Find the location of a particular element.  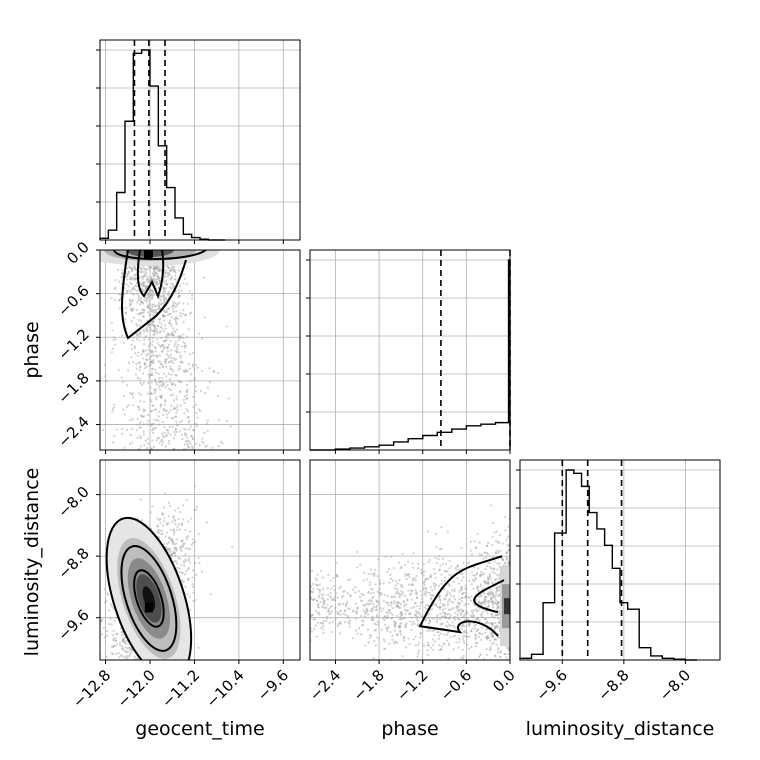

histogram-panel-geocent-time is located at coordinates (198, 141).